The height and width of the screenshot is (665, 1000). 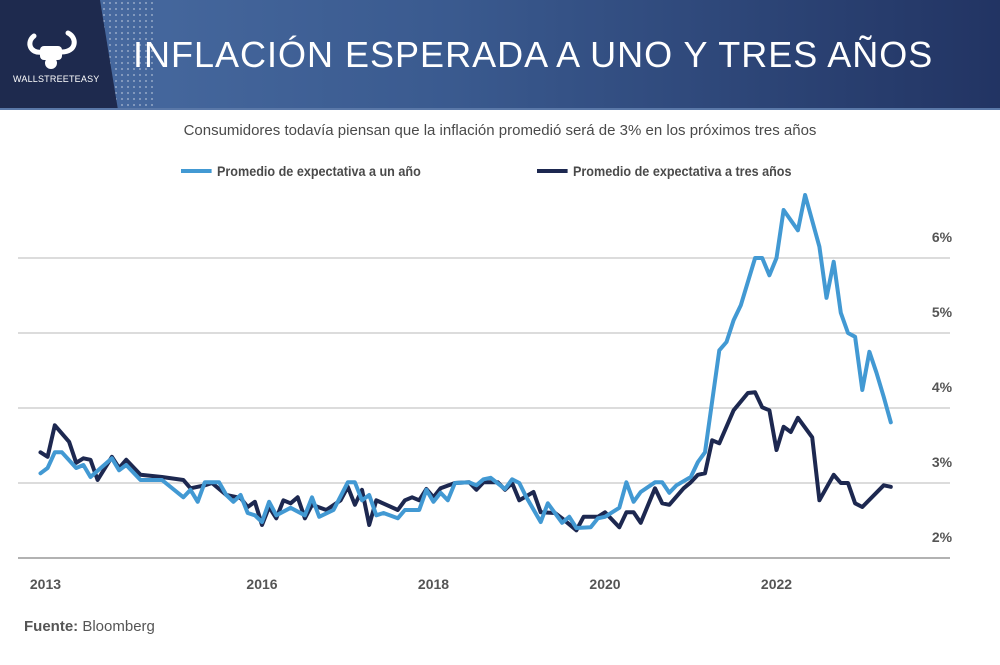 I want to click on legend-item-three-year: Promedio de expectativa a tres años, so click(x=664, y=171).